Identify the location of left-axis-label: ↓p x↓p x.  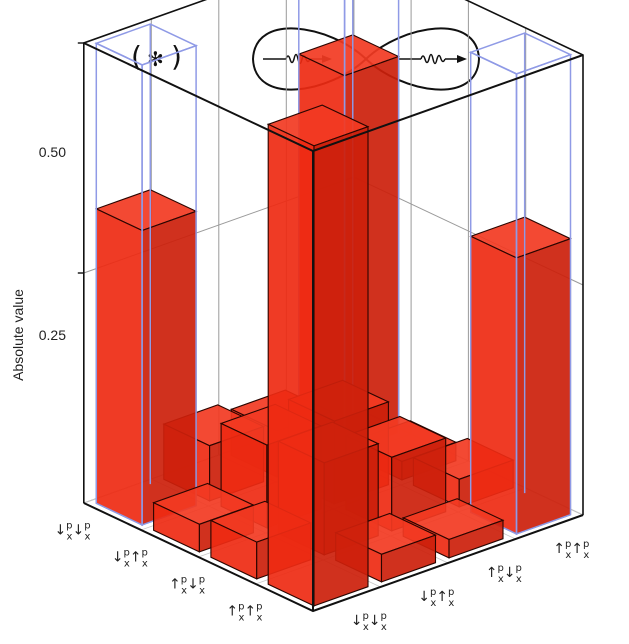
(72, 532).